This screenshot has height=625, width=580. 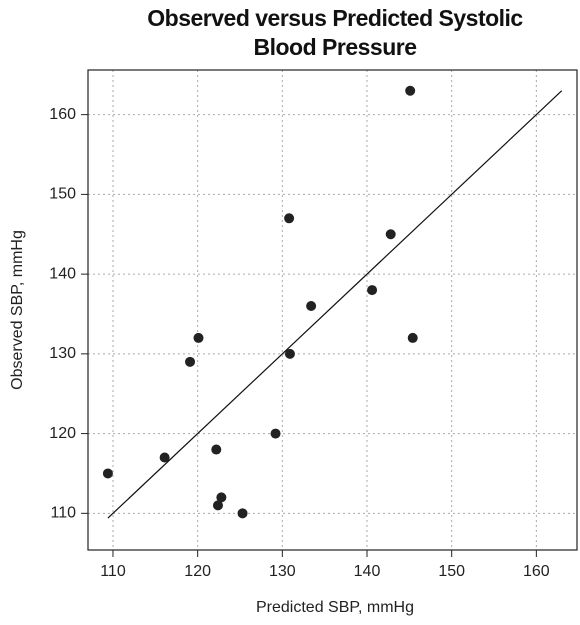 What do you see at coordinates (17, 310) in the screenshot?
I see `y-axis-label: Observed SBP, mmHg` at bounding box center [17, 310].